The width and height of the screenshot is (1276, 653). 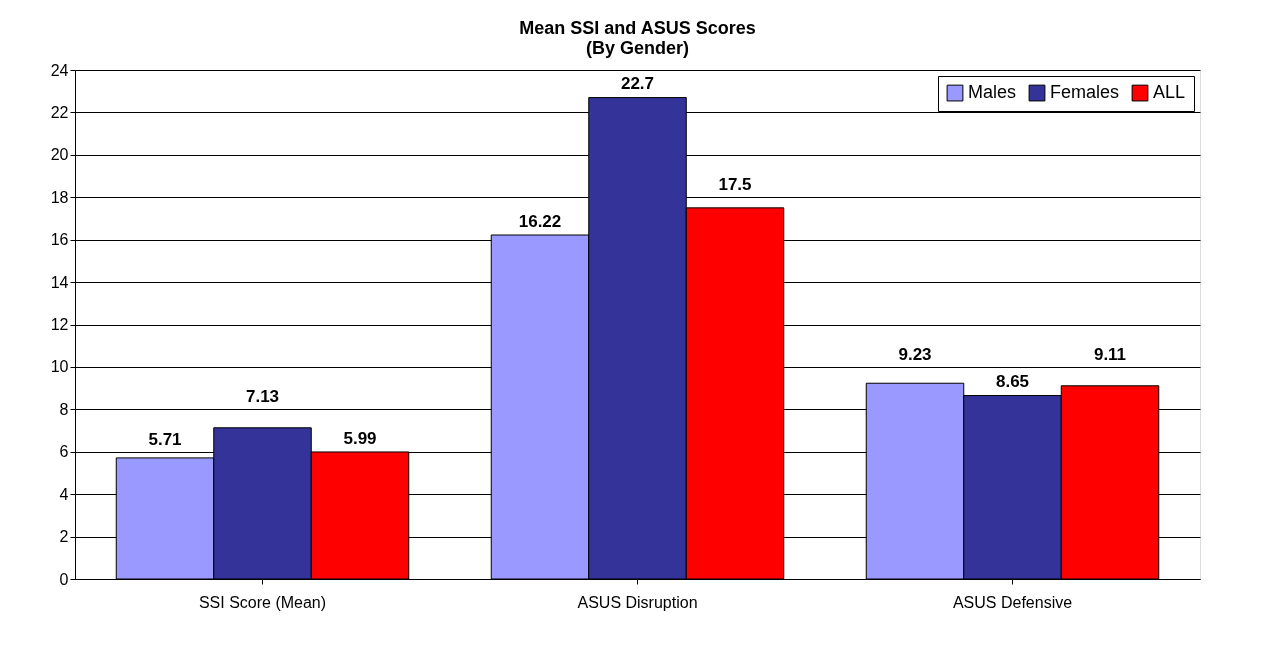 What do you see at coordinates (165, 439) in the screenshot?
I see `data-label: 5.71` at bounding box center [165, 439].